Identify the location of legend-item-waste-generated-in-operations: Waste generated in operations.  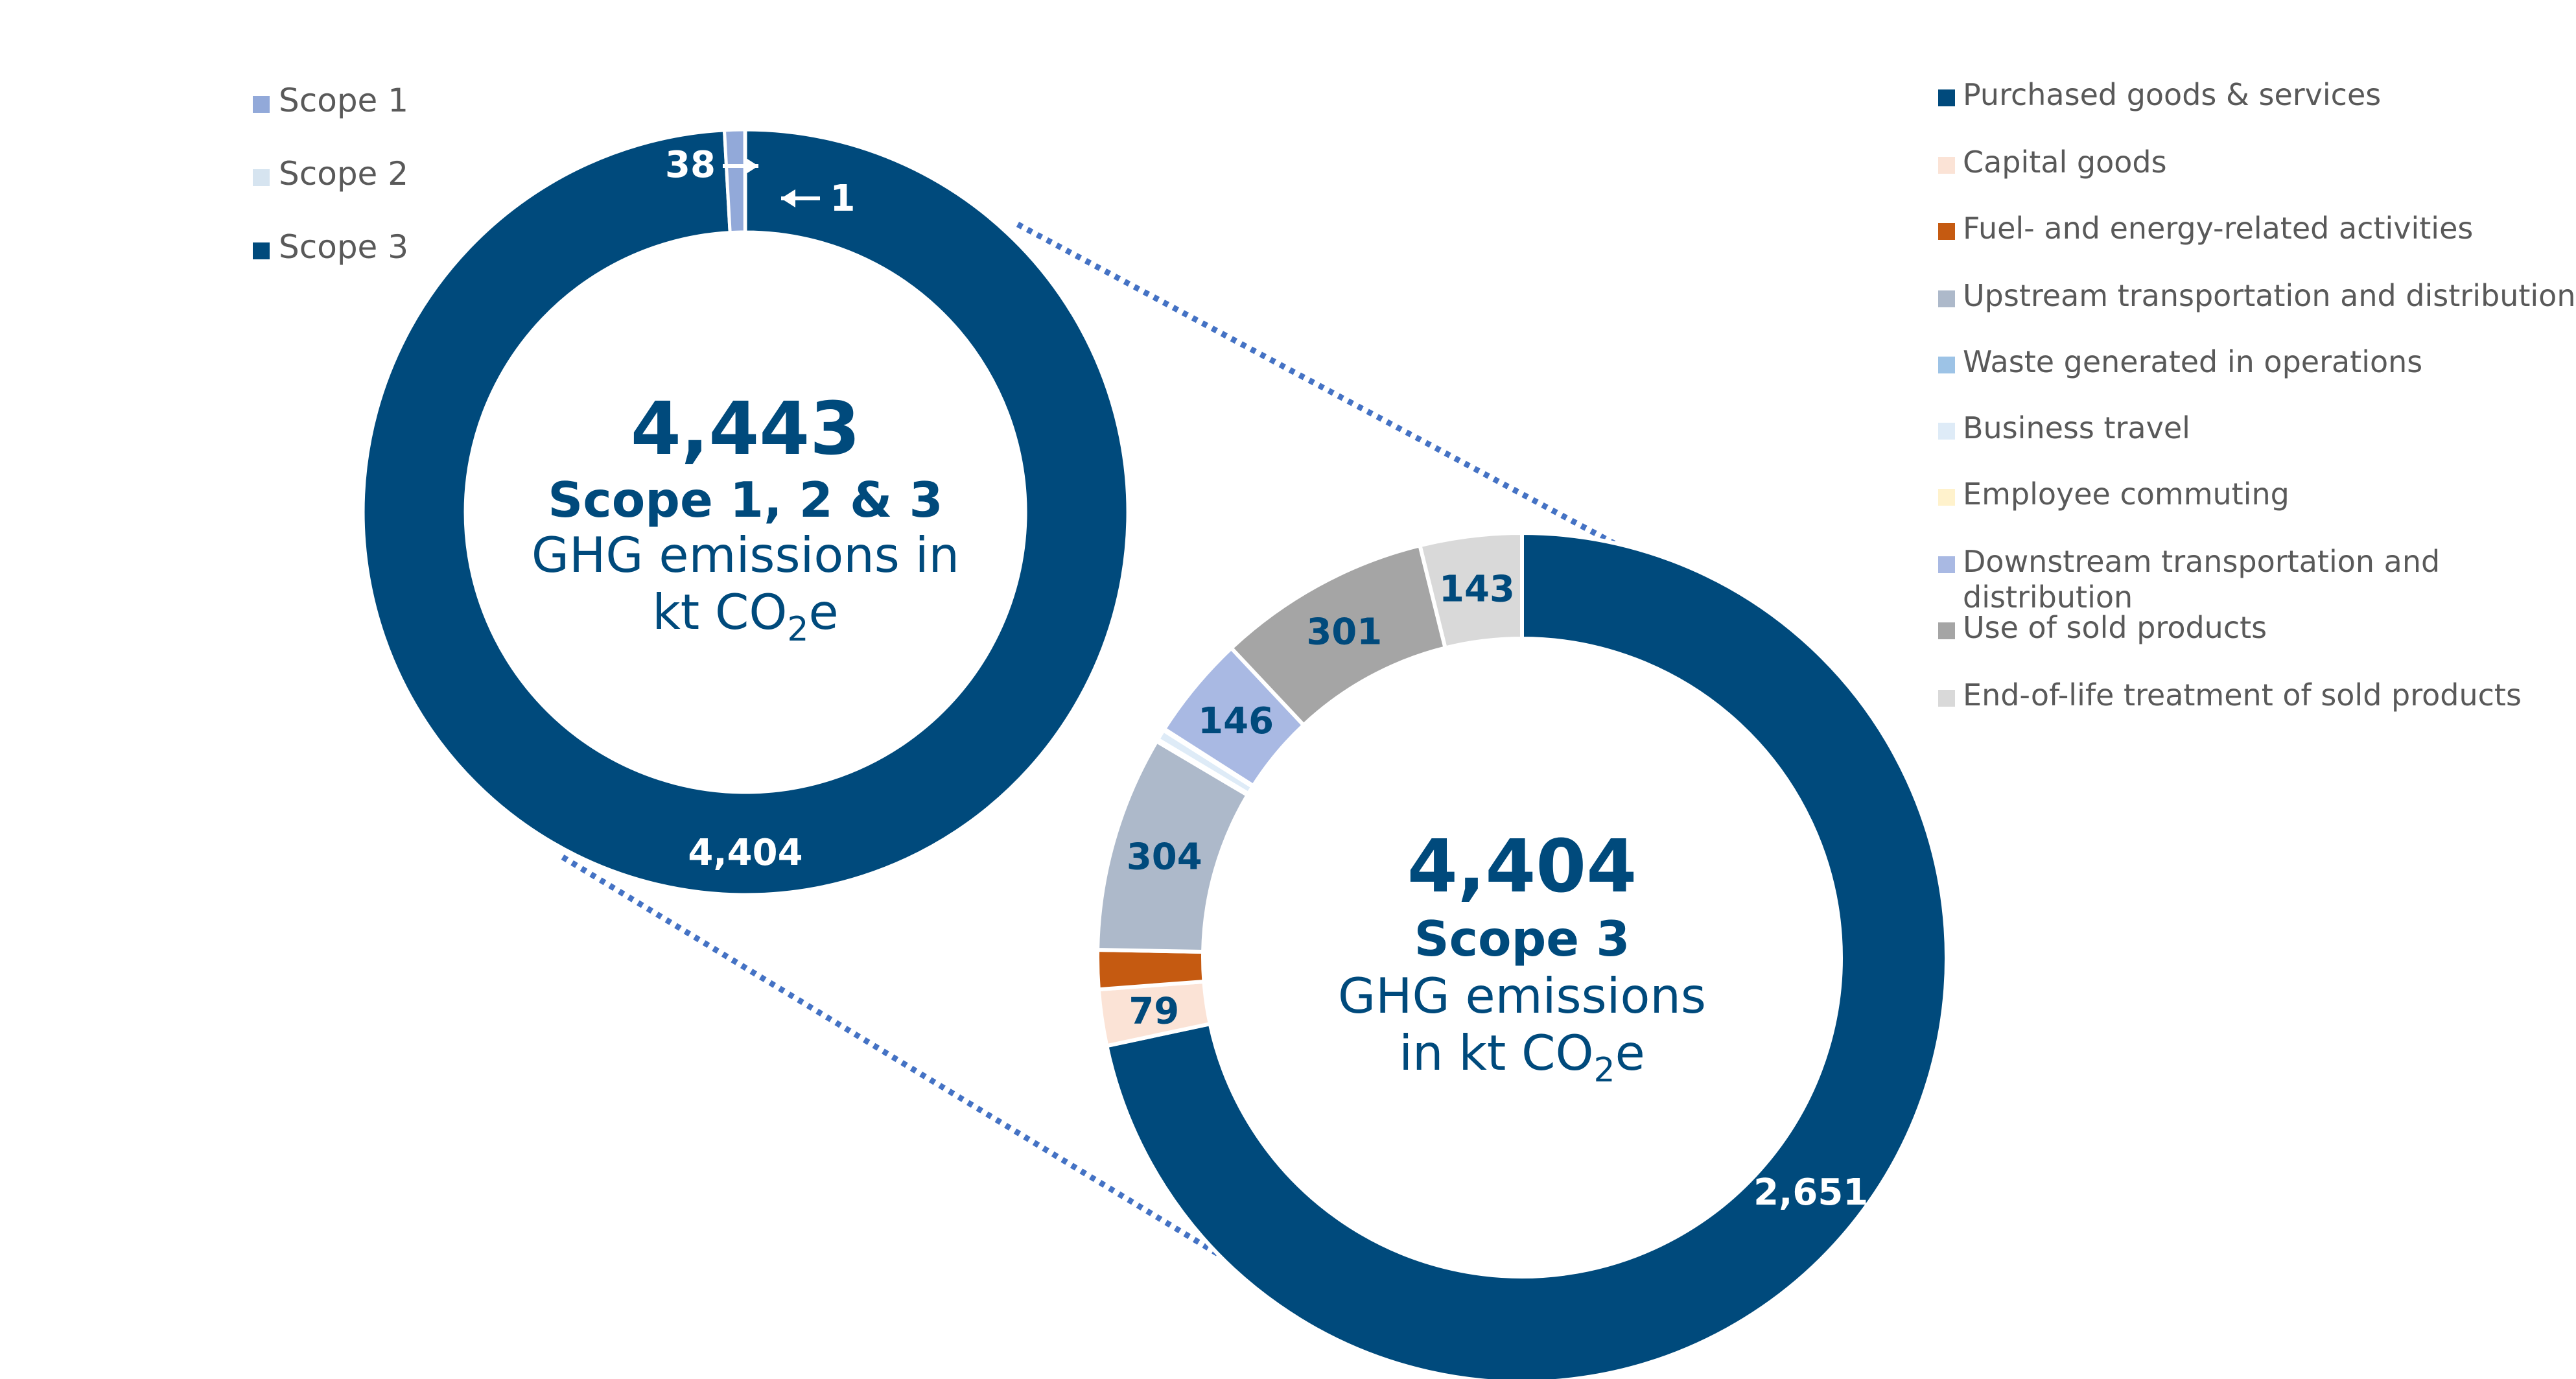
(2180, 361).